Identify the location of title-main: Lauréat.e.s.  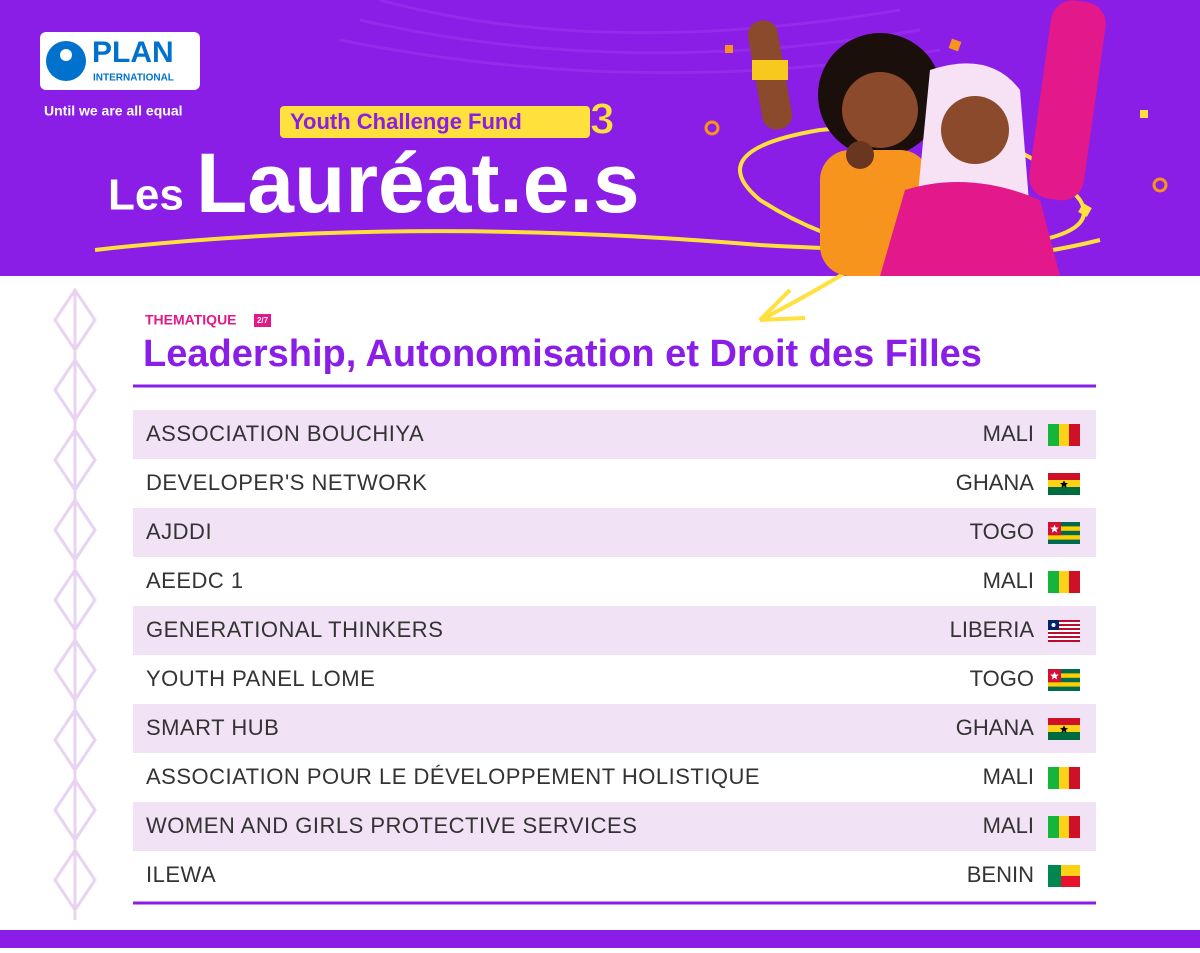
(418, 183).